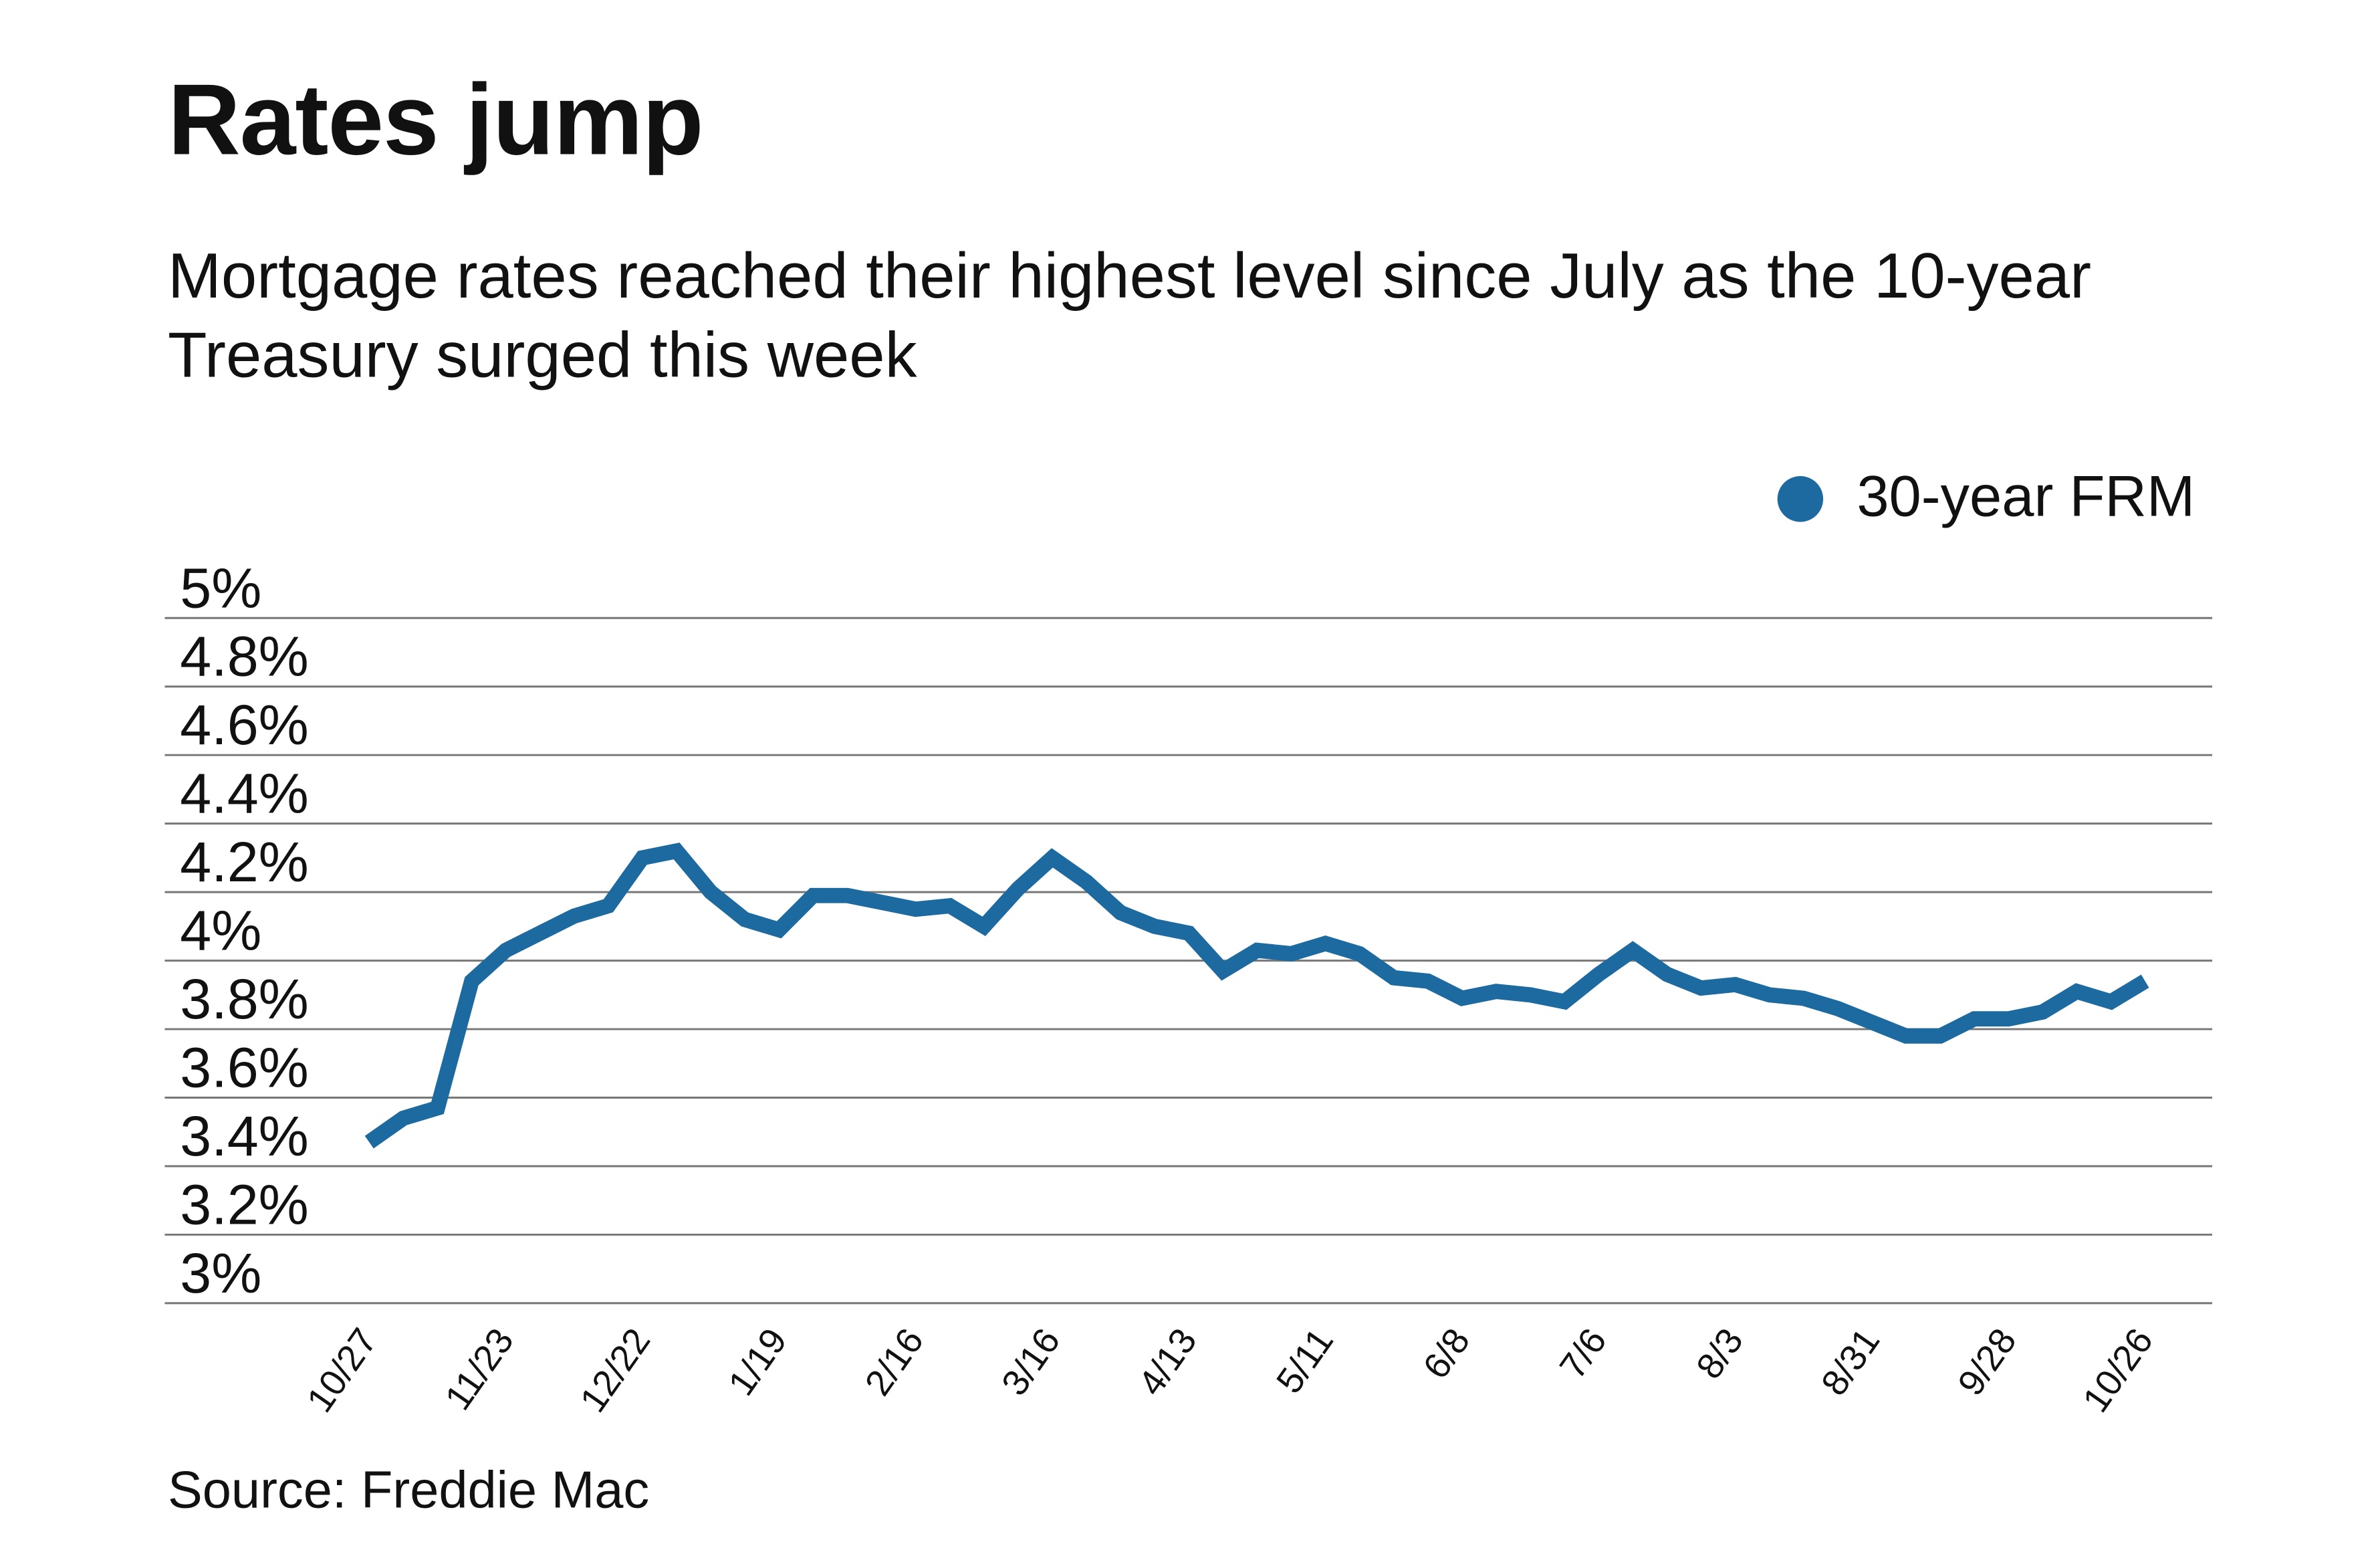 The image size is (2380, 1552). What do you see at coordinates (408, 1491) in the screenshot?
I see `source-note: Source: Freddie Mac` at bounding box center [408, 1491].